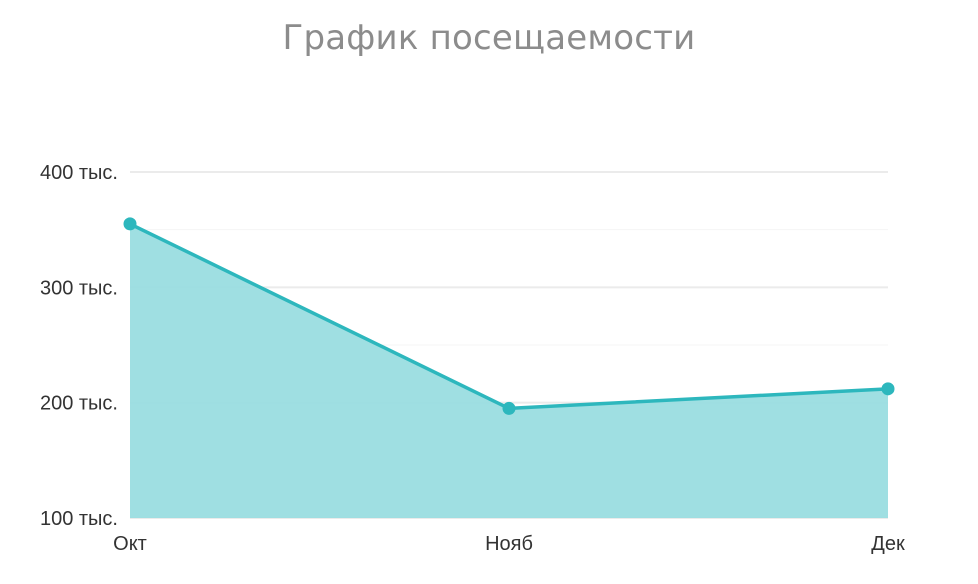  Describe the element at coordinates (79, 519) in the screenshot. I see `y-tick-label-1: 100 тыс.` at that location.